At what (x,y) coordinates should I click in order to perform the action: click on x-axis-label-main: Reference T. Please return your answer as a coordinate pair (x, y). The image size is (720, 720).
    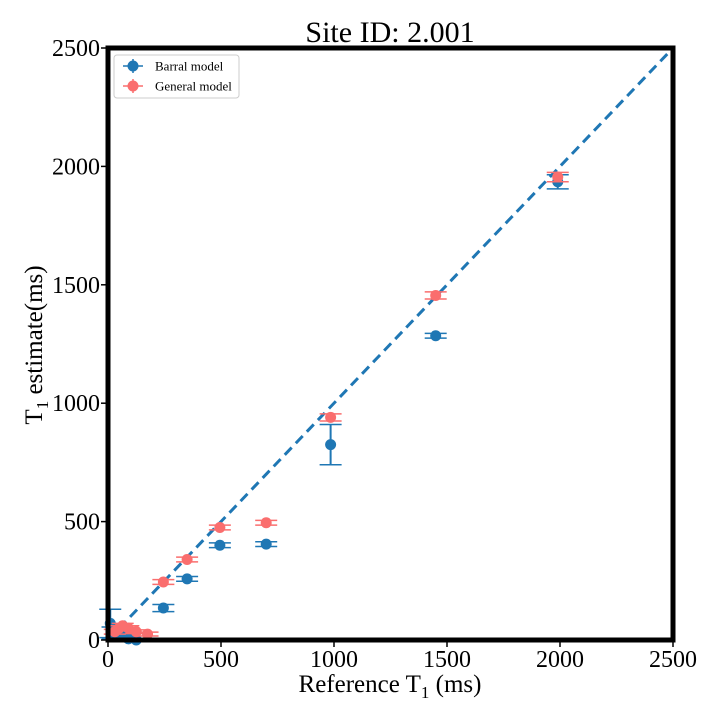
    Looking at the image, I should click on (360, 684).